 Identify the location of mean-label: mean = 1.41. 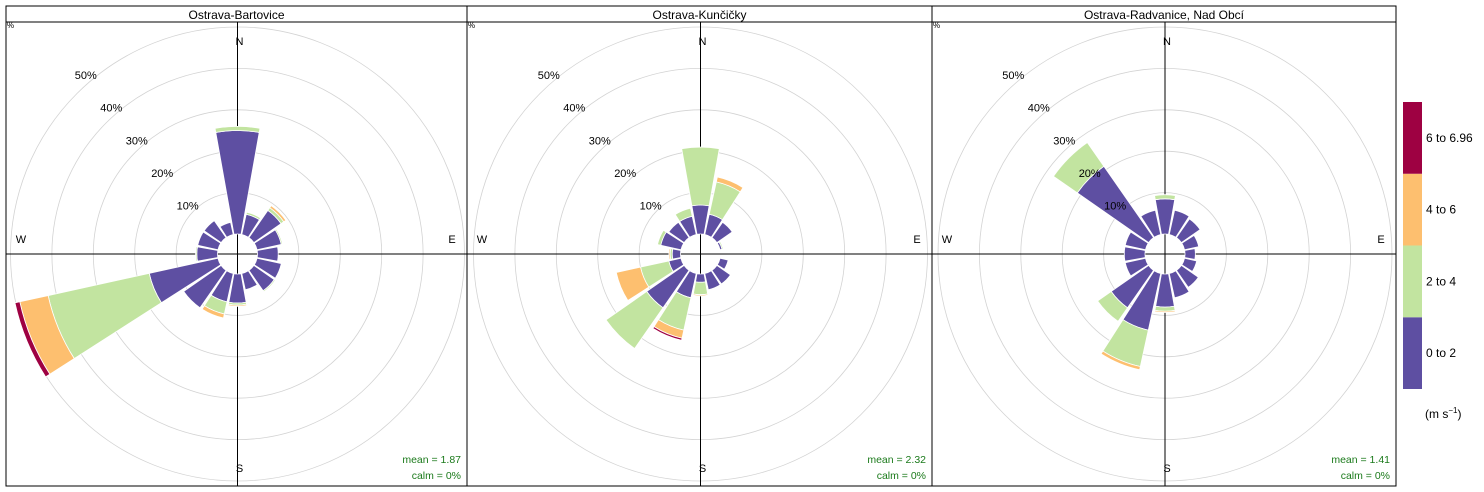
(1360, 460).